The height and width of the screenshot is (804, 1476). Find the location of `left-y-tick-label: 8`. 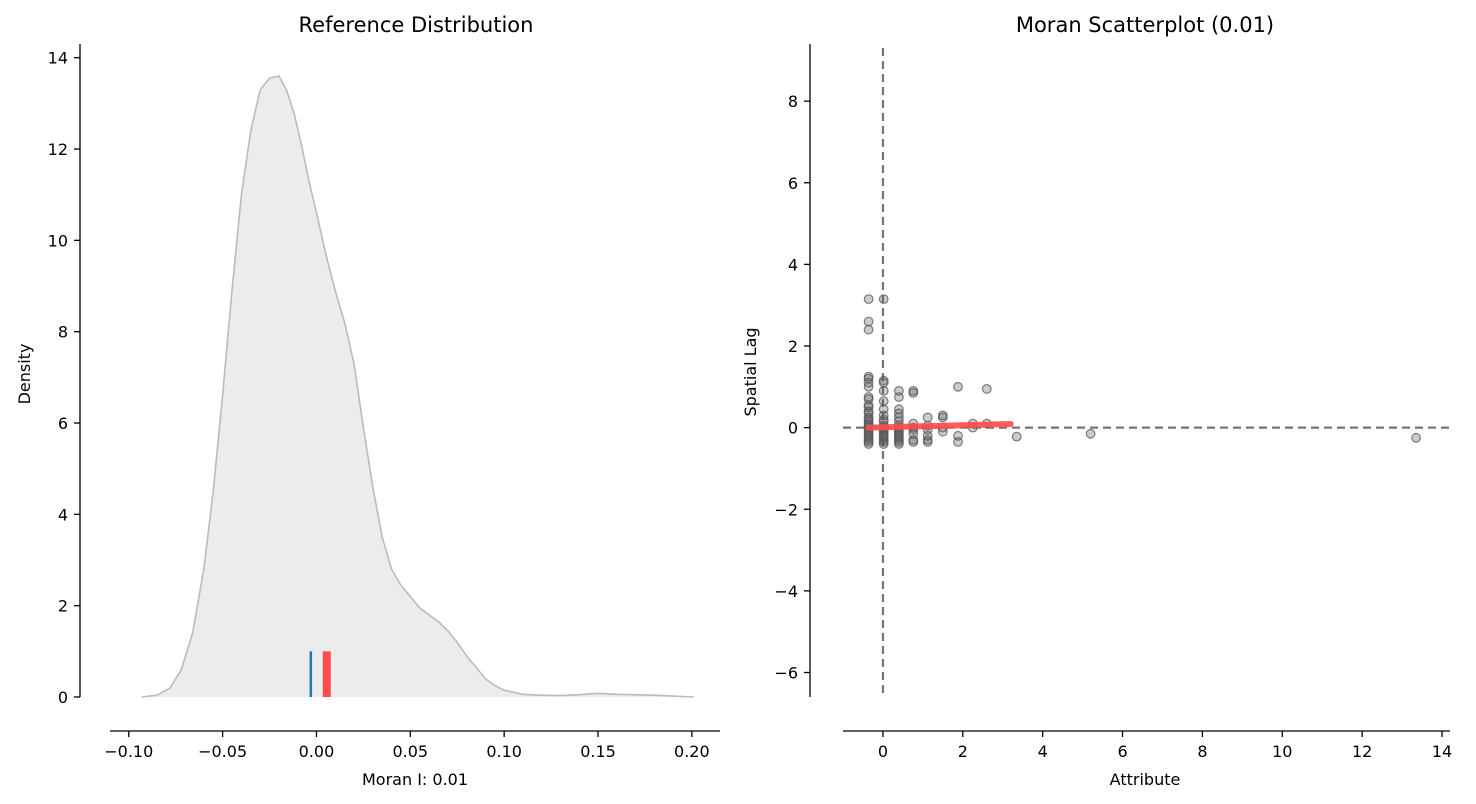

left-y-tick-label: 8 is located at coordinates (63, 332).